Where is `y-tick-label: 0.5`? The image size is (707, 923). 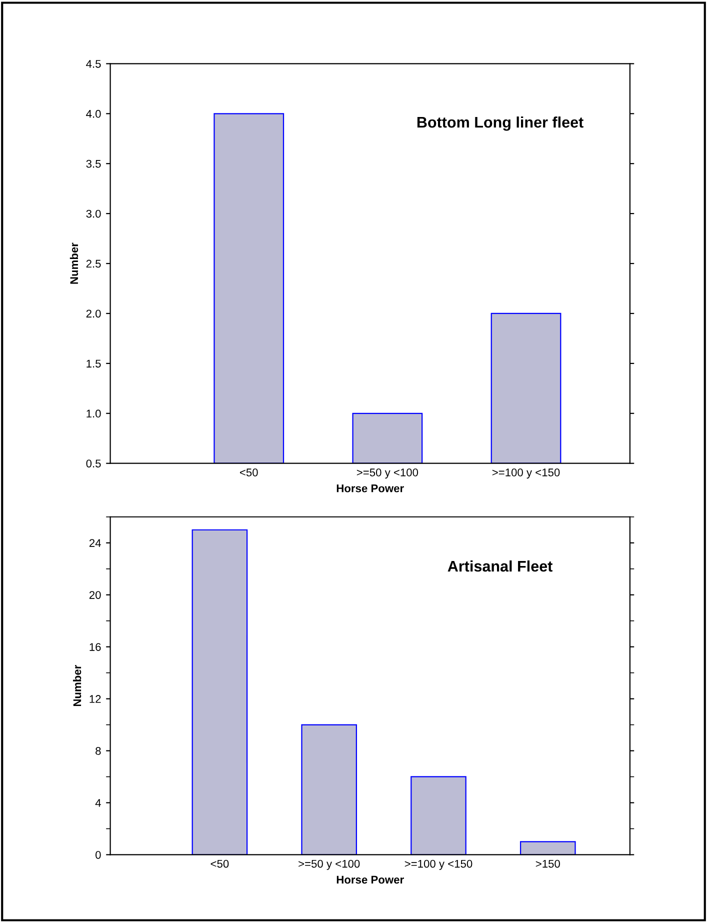
y-tick-label: 0.5 is located at coordinates (93, 464).